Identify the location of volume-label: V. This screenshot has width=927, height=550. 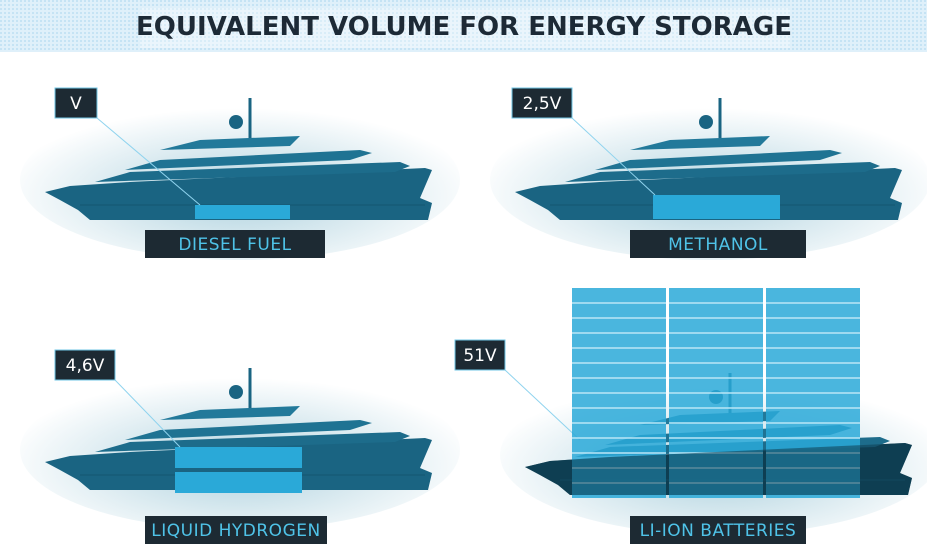
(76, 104).